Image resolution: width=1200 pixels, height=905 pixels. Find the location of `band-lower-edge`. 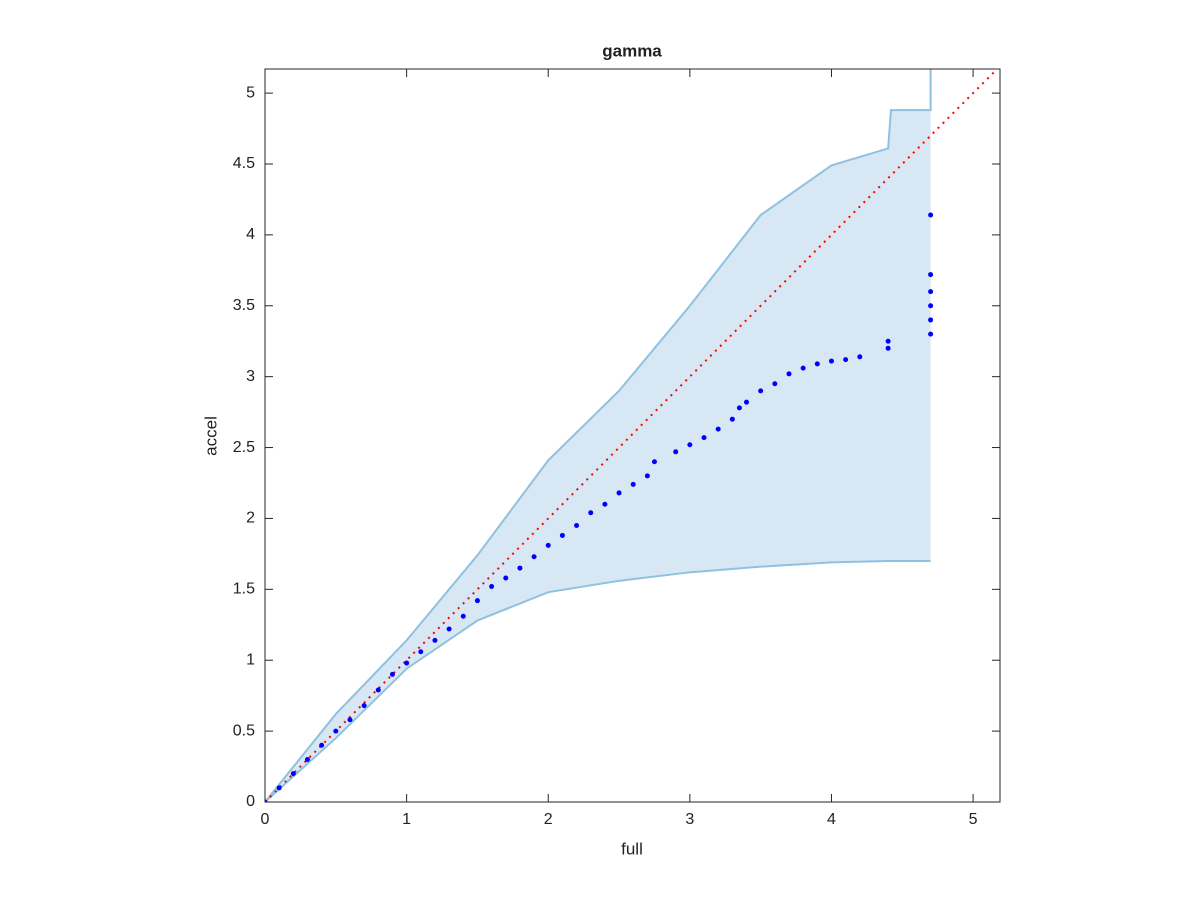

band-lower-edge is located at coordinates (598, 680).